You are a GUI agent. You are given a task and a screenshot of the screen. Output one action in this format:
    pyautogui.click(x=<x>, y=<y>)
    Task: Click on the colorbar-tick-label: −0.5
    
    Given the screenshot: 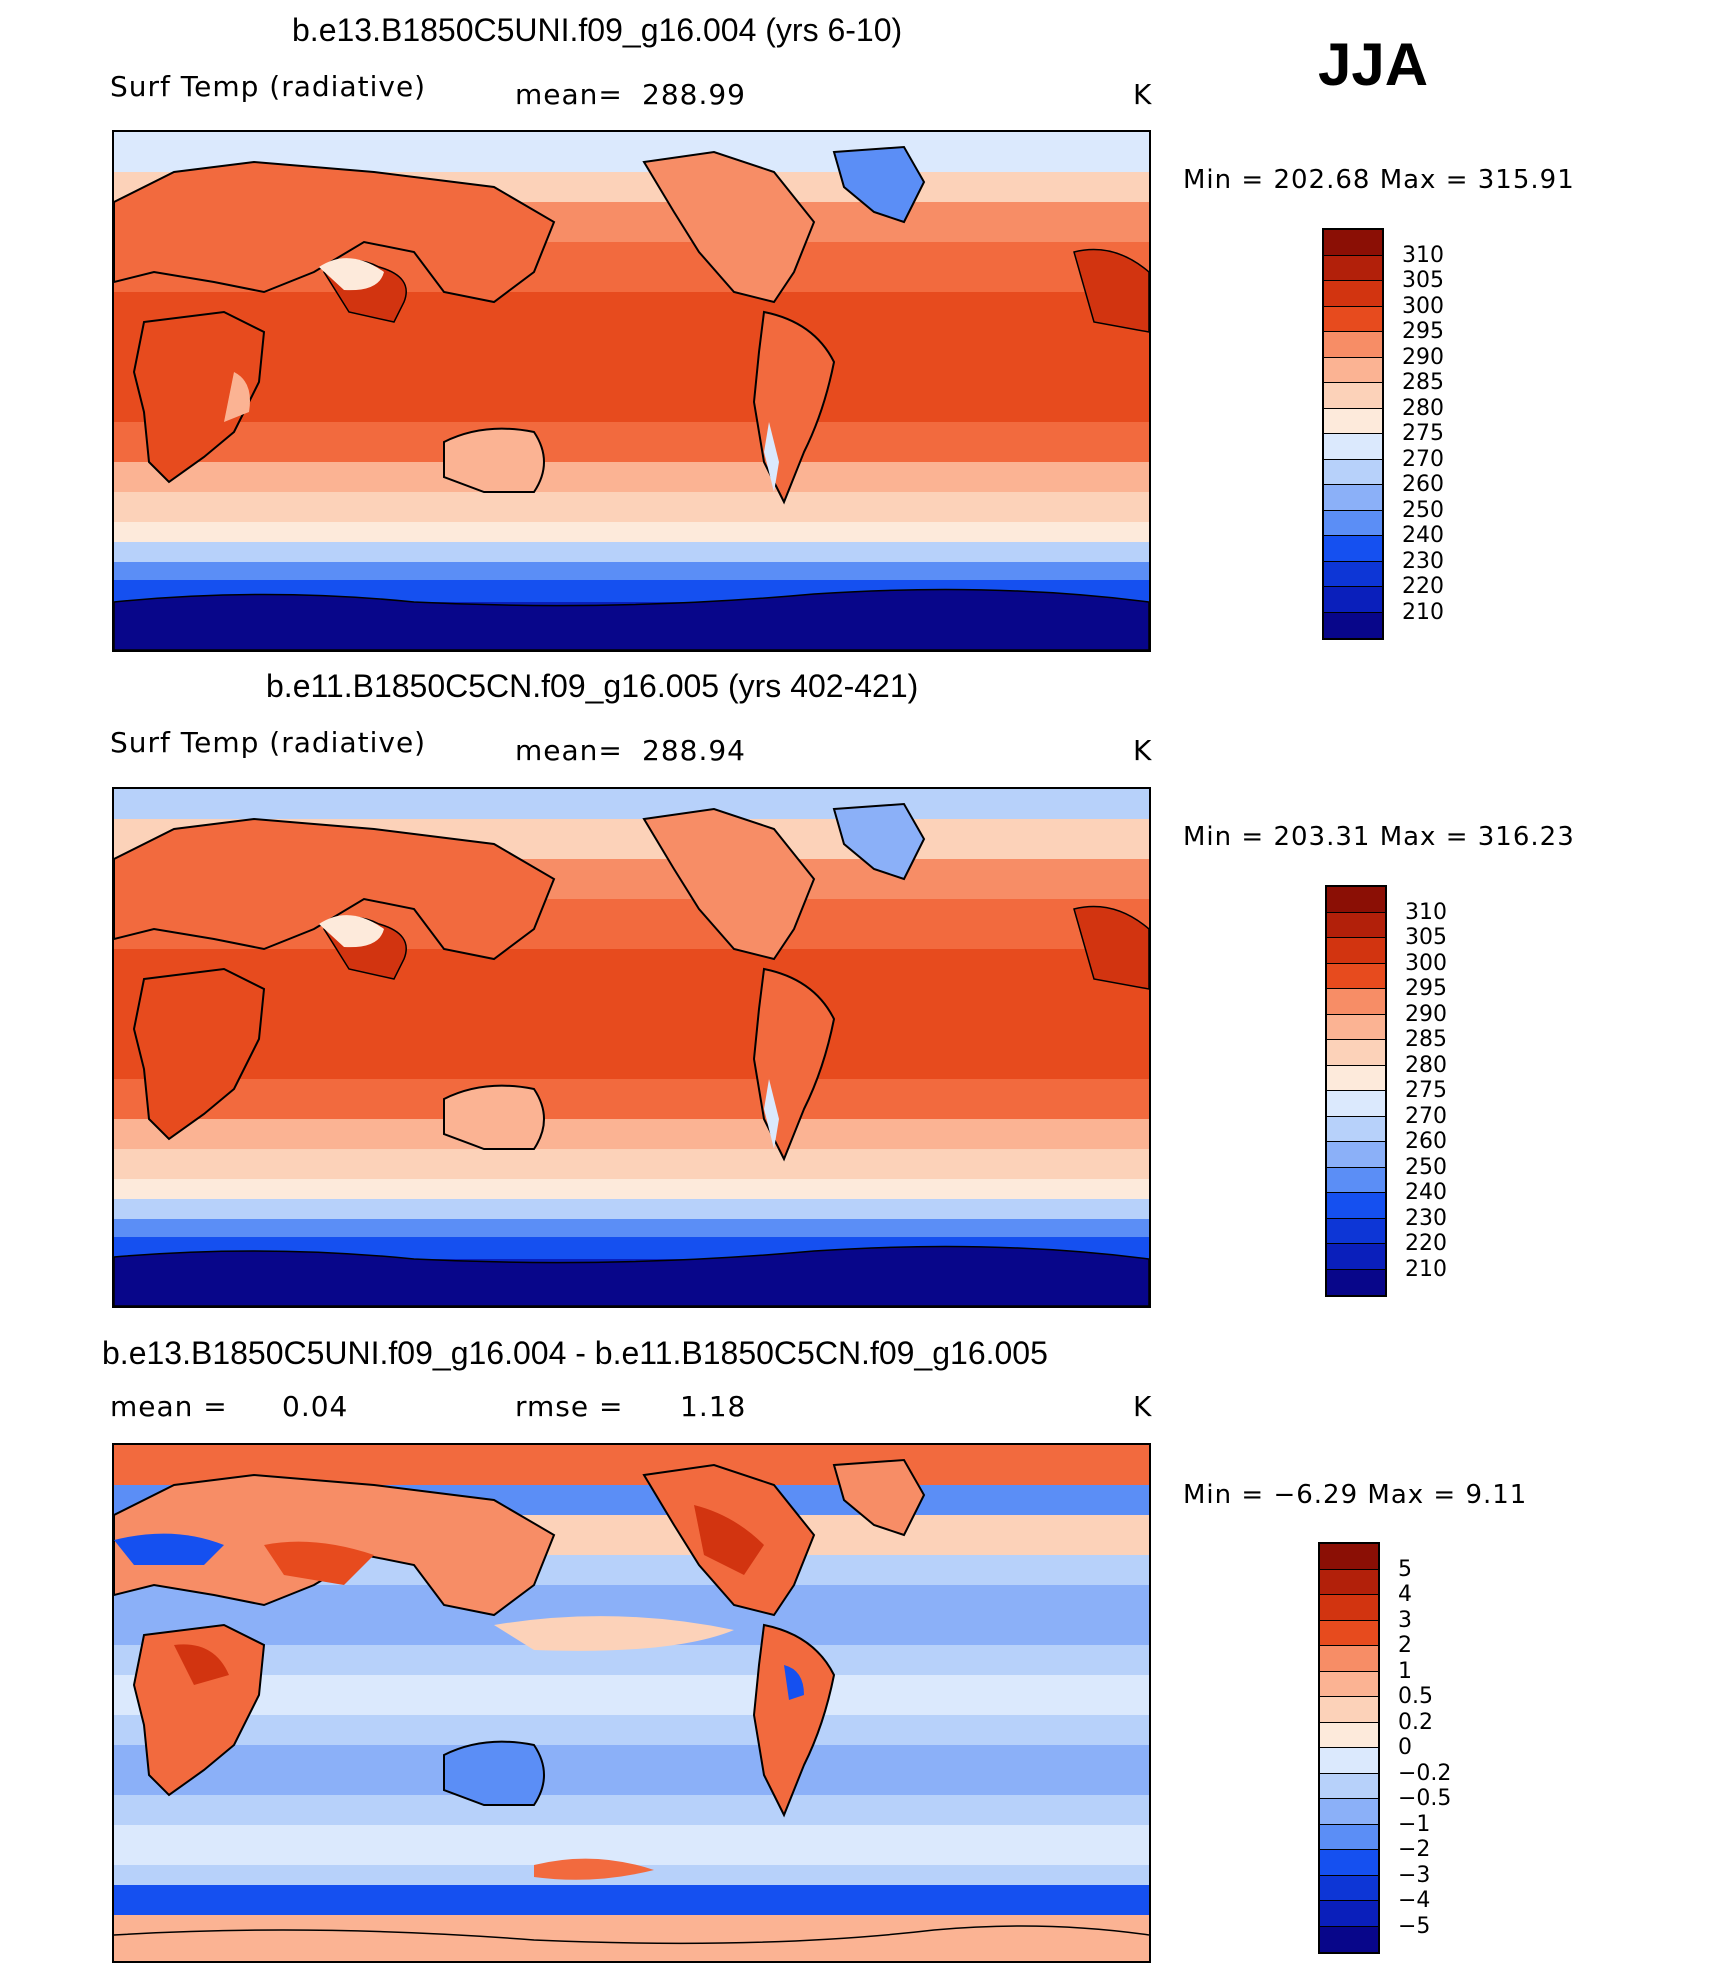 What is the action you would take?
    pyautogui.click(x=1425, y=1798)
    